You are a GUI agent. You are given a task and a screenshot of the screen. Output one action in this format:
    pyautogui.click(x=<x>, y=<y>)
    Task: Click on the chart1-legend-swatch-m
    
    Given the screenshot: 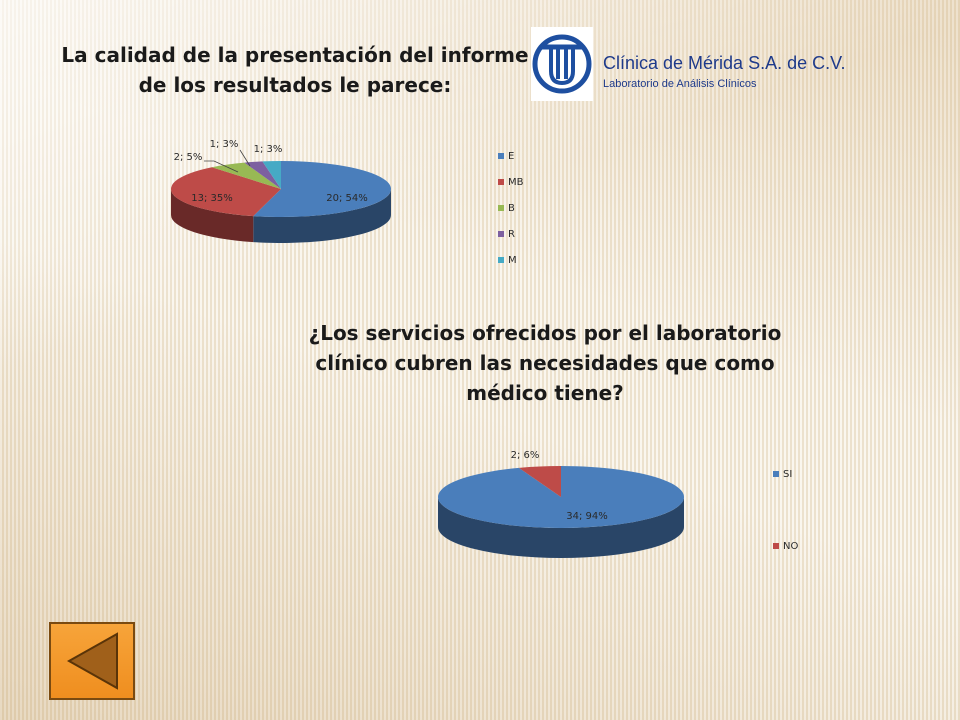 What is the action you would take?
    pyautogui.click(x=501, y=260)
    